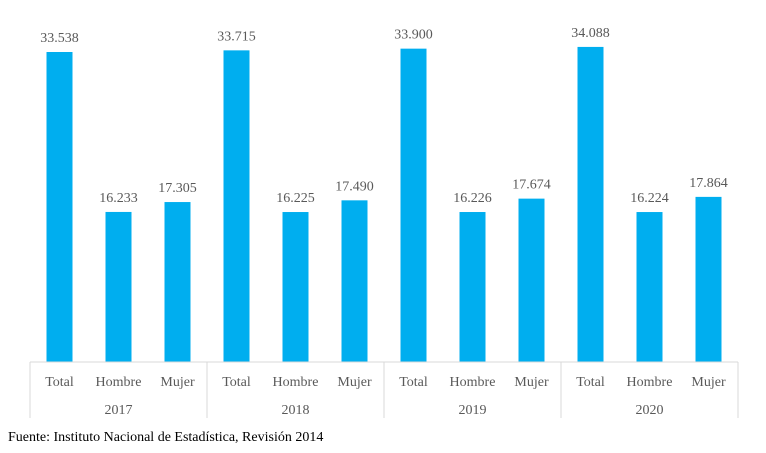  I want to click on data-label: 33.538, so click(59, 38).